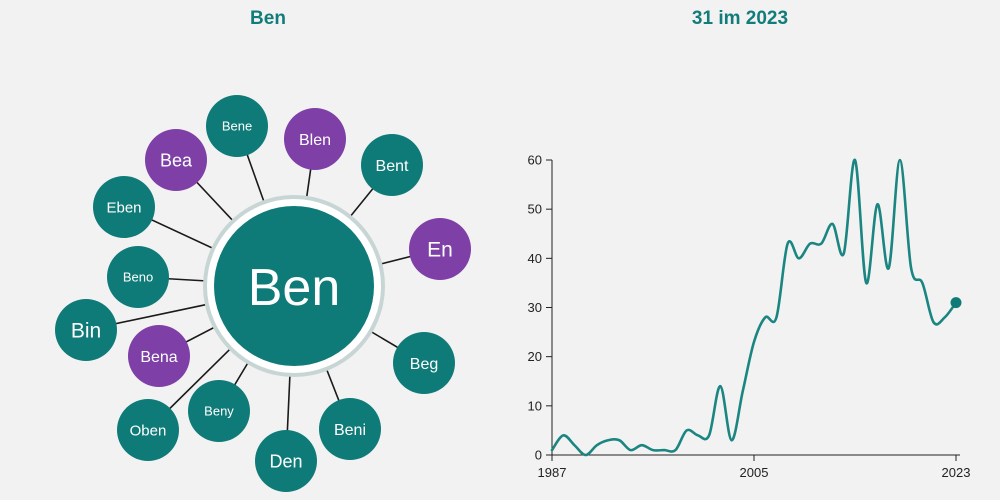 Image resolution: width=1000 pixels, height=500 pixels. Describe the element at coordinates (535, 258) in the screenshot. I see `y-tick-label: 40` at that location.